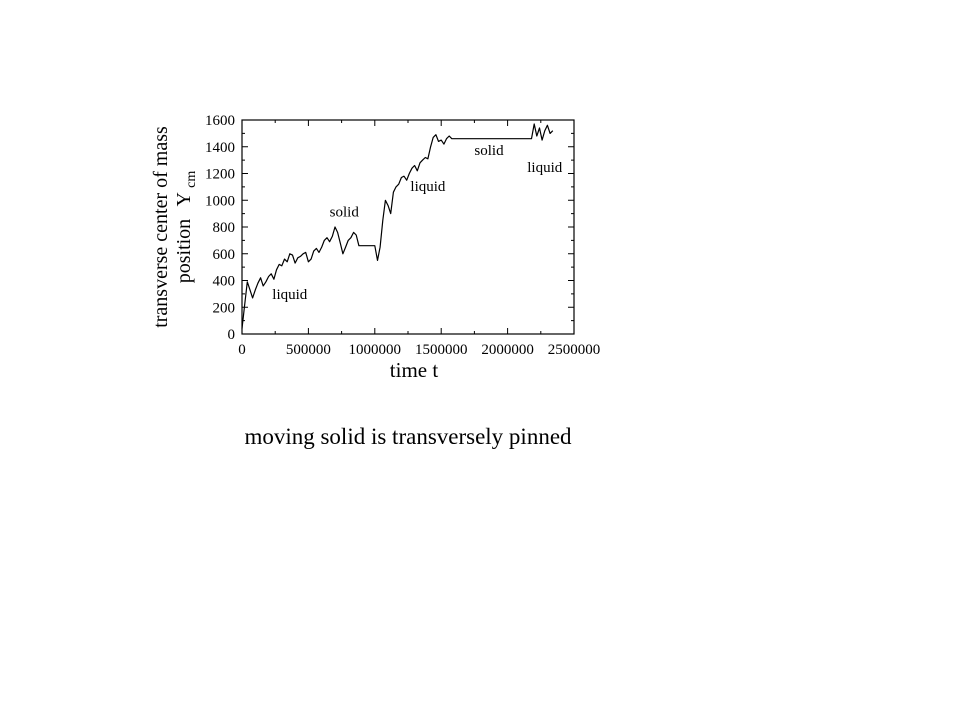 The height and width of the screenshot is (720, 960). Describe the element at coordinates (224, 308) in the screenshot. I see `y-tick-label: 200` at that location.